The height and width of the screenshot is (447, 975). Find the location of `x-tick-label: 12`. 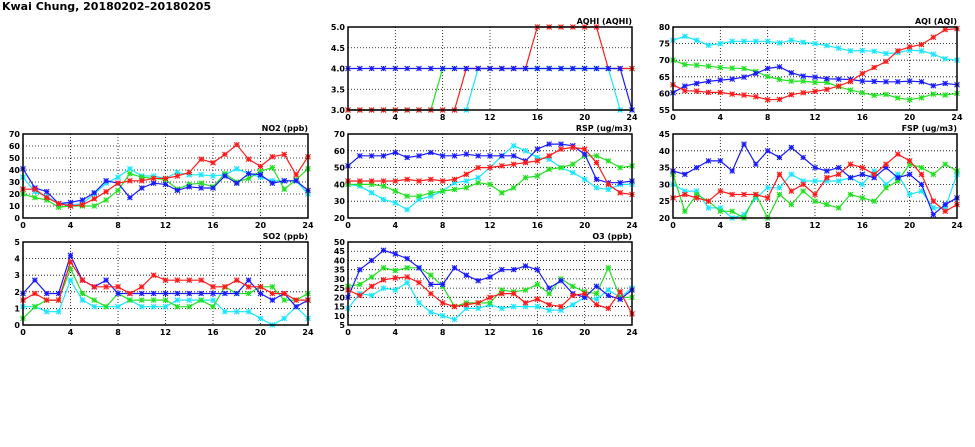

x-tick-label: 12 is located at coordinates (814, 225).